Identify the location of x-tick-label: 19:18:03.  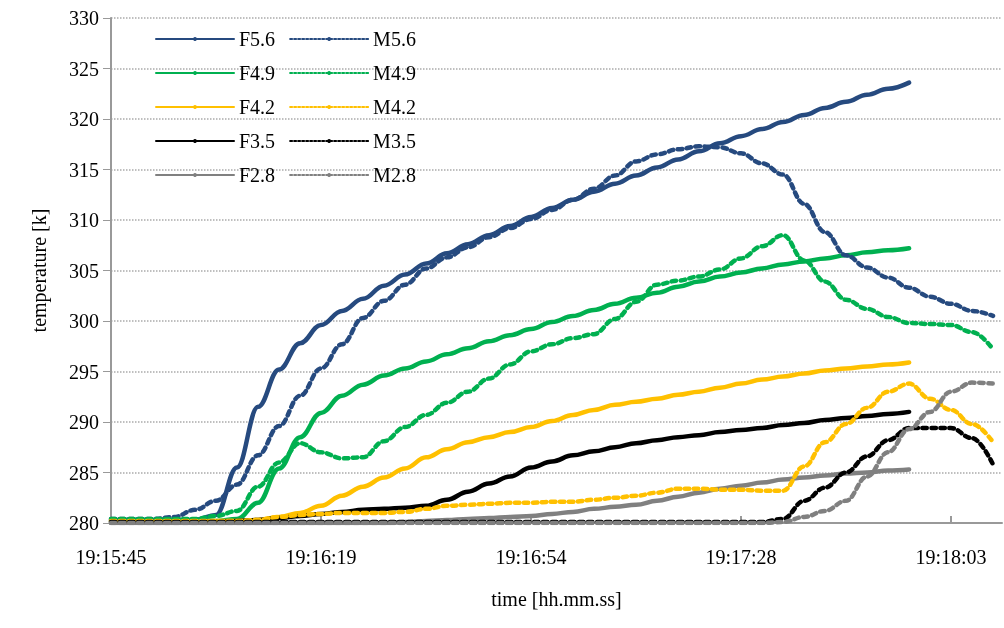
(951, 557).